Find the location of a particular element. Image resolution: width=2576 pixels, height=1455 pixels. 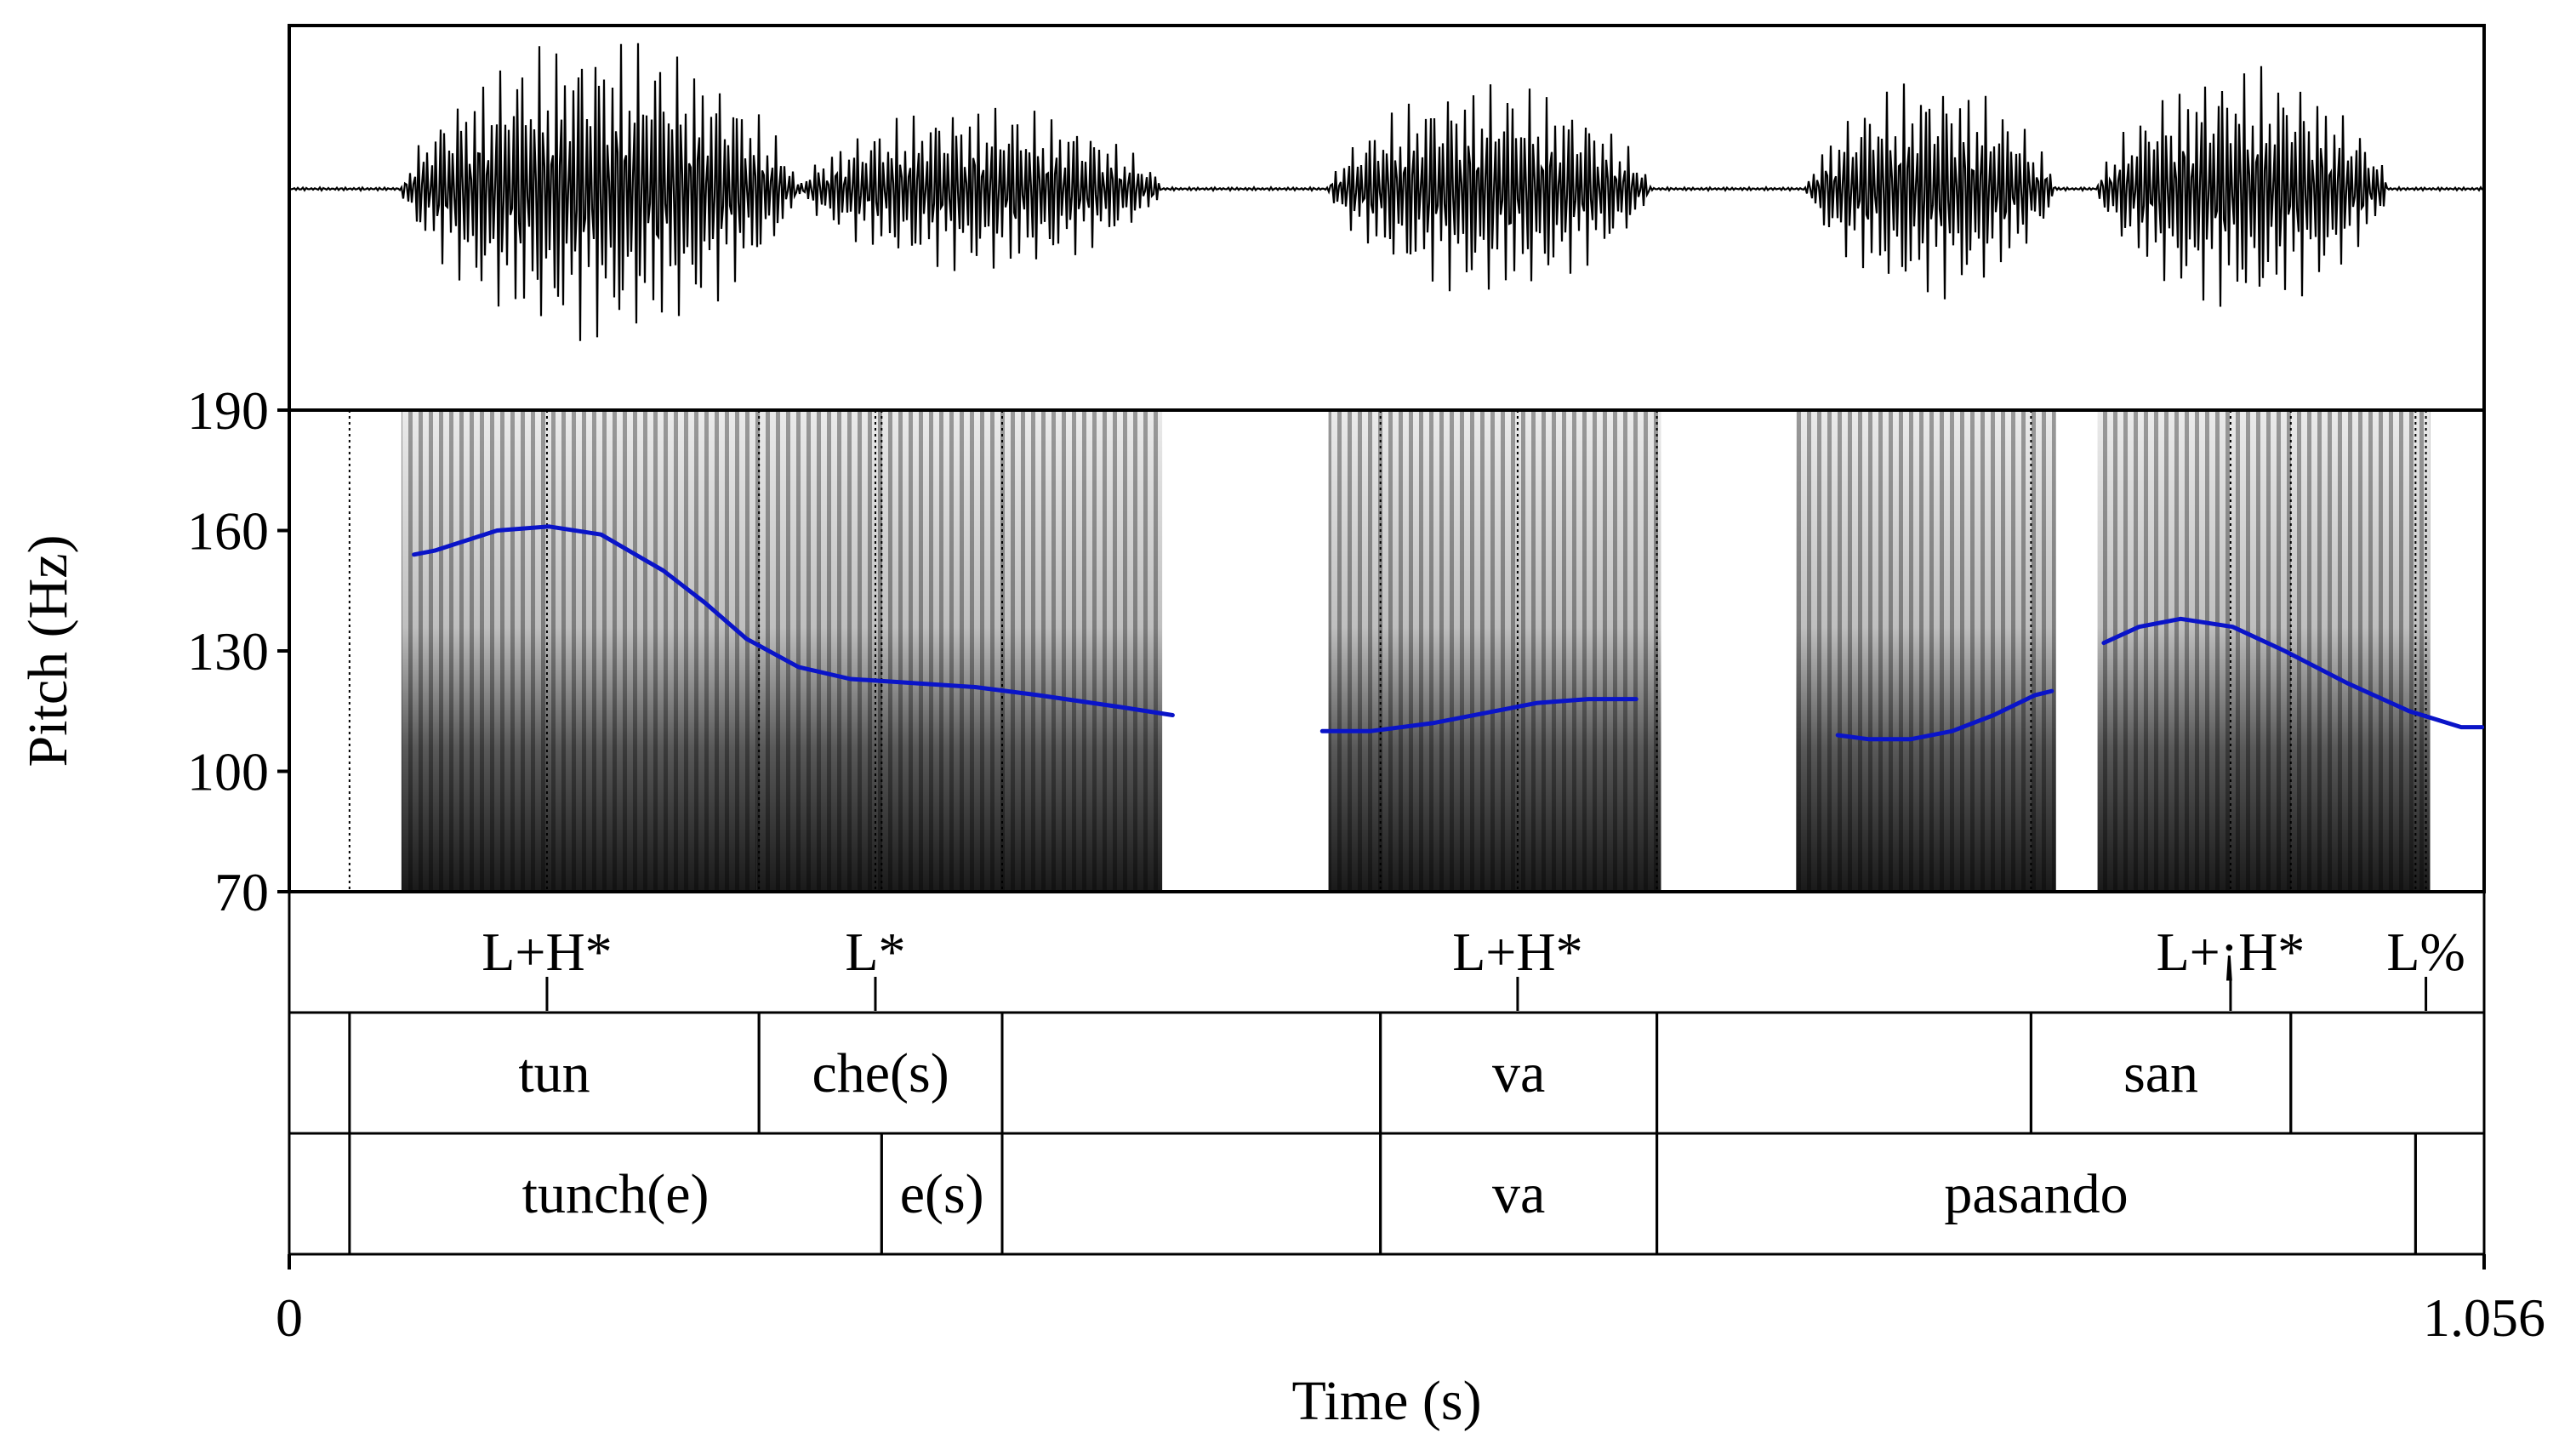

pitch-track is located at coordinates (1449, 633).